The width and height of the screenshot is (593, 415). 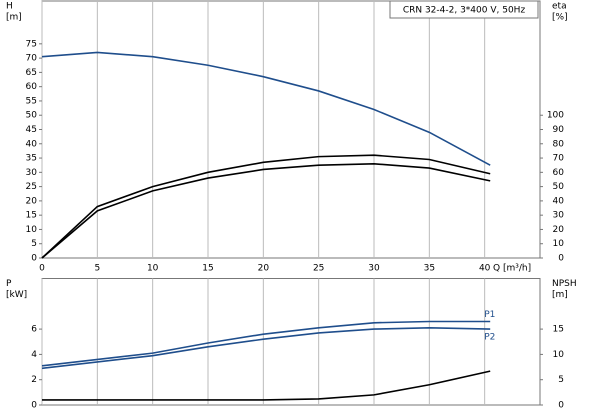 What do you see at coordinates (559, 201) in the screenshot?
I see `y2-tick-label: 40` at bounding box center [559, 201].